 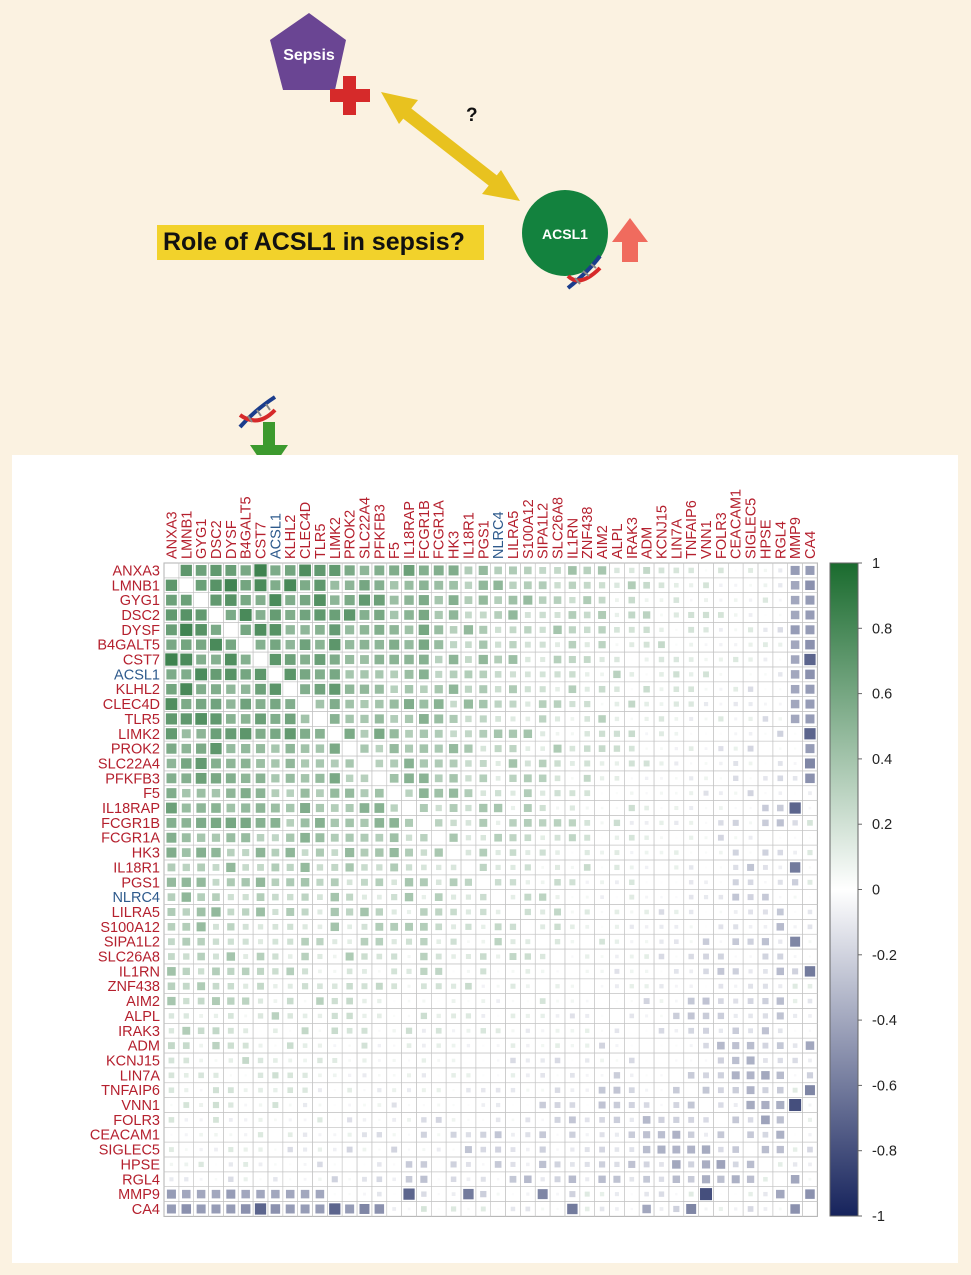 I want to click on row-label: SIPA1L2, so click(x=132, y=943).